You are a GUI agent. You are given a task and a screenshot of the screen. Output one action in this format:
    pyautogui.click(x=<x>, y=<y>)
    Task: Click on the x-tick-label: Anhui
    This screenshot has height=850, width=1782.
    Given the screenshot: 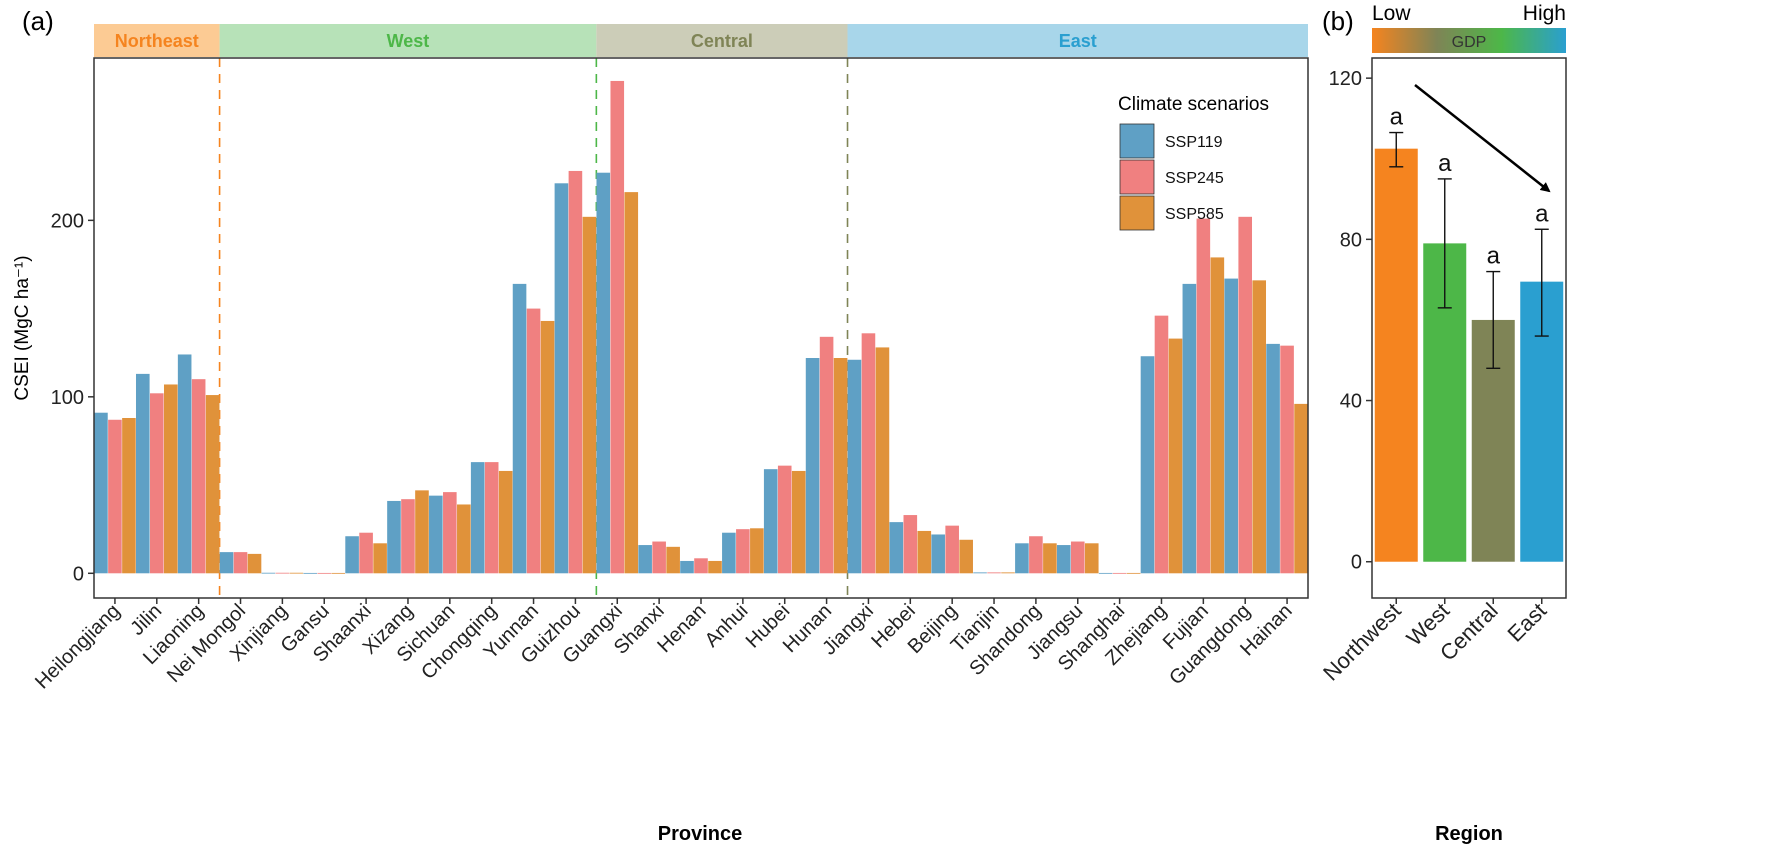 What is the action you would take?
    pyautogui.click(x=727, y=626)
    